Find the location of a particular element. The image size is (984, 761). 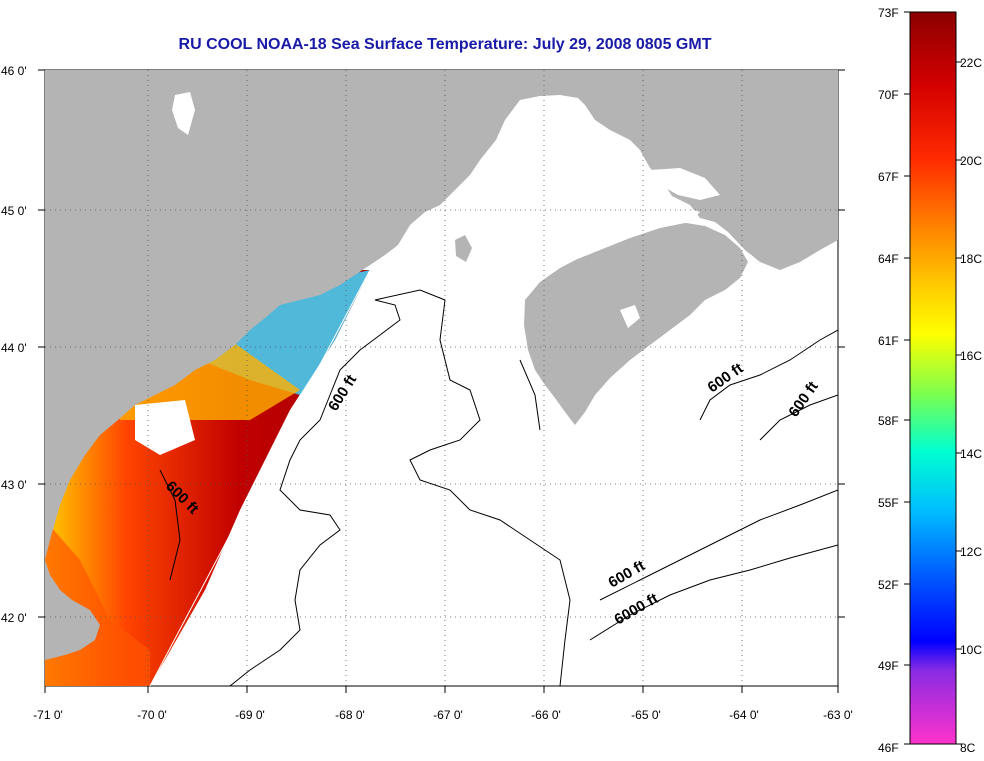

x-tick-label: -65 0' is located at coordinates (646, 715).